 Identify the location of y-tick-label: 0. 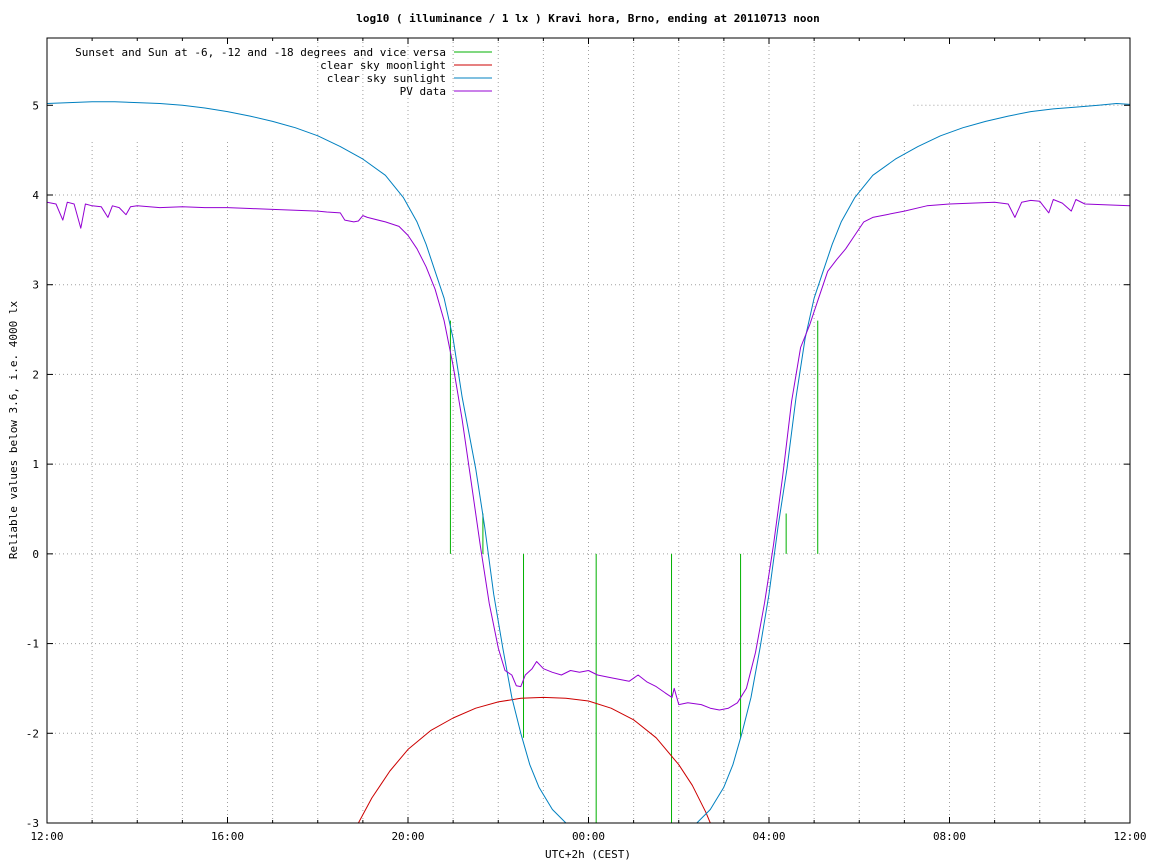
(35, 554).